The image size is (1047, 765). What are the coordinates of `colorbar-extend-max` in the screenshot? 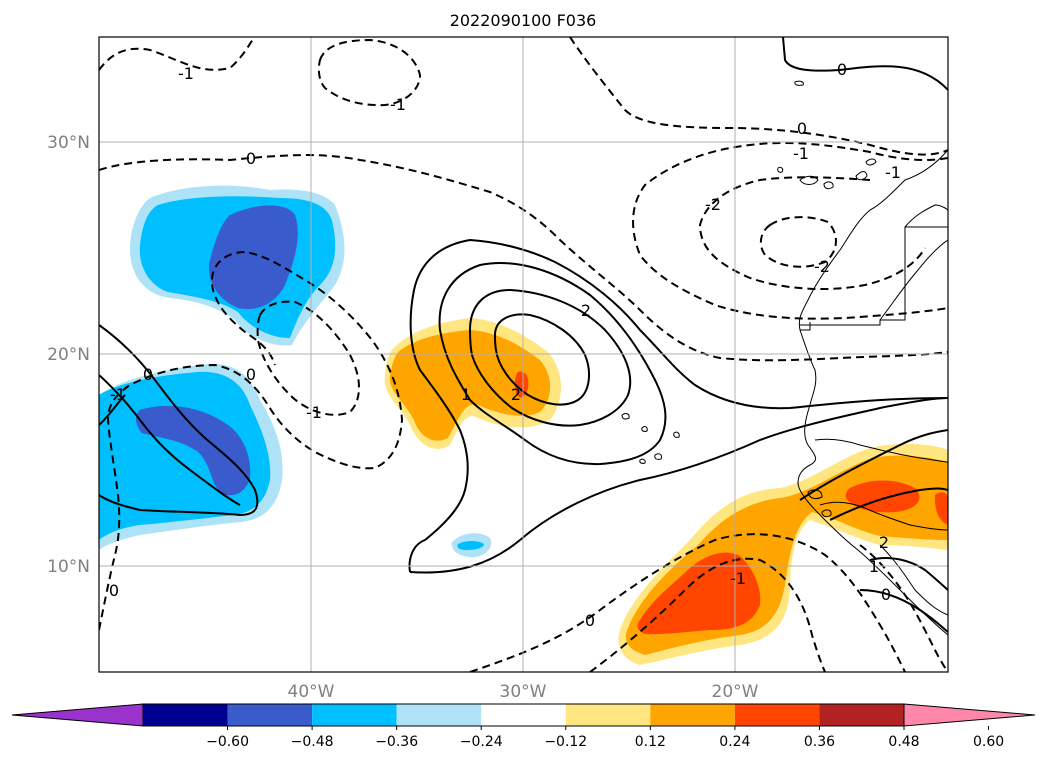 It's located at (969, 715).